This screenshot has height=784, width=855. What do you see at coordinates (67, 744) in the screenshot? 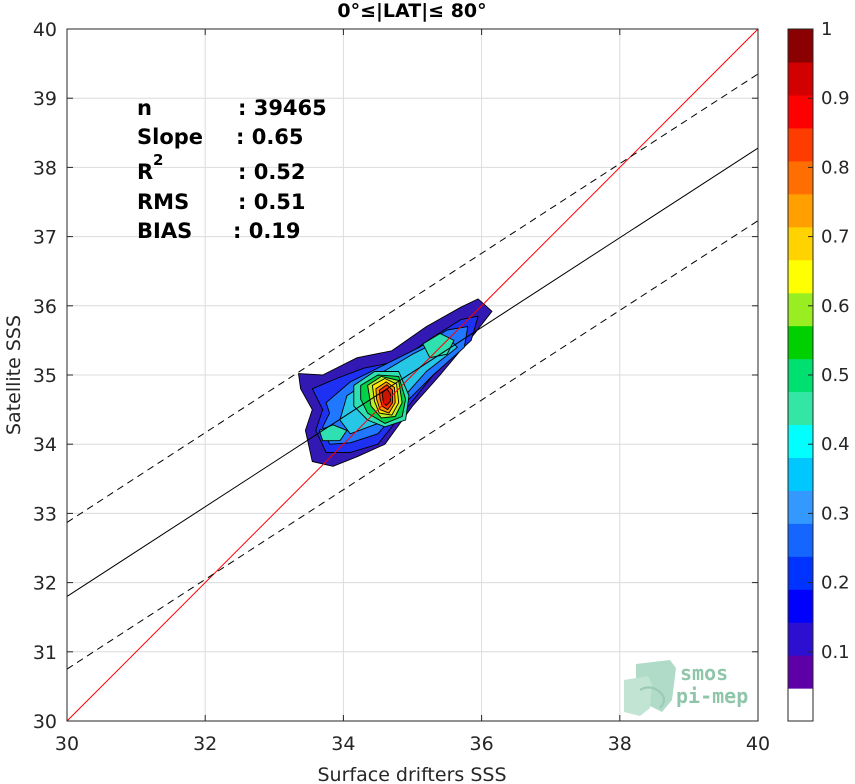
I see `x-tick-label: 30` at bounding box center [67, 744].